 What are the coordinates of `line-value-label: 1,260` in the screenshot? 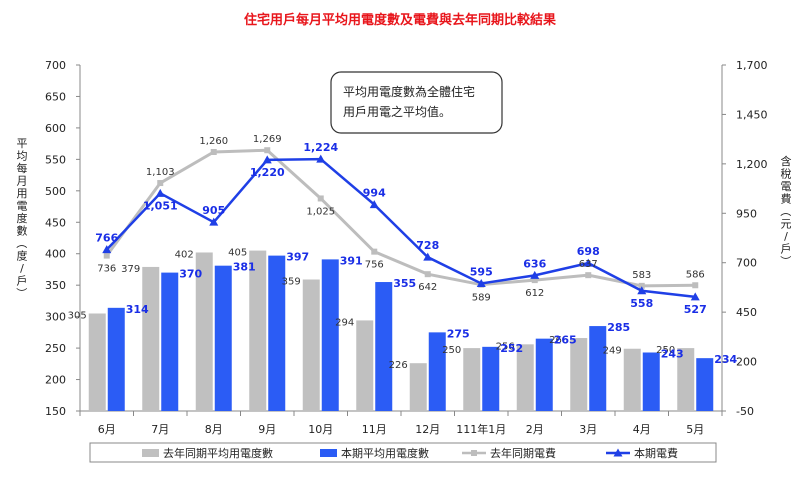 It's located at (213, 141).